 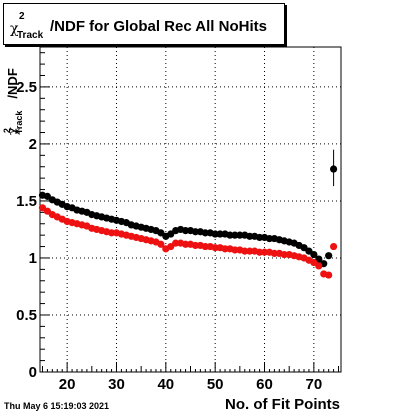 I want to click on x-axis-label: No. of Fit Points, so click(x=282, y=404).